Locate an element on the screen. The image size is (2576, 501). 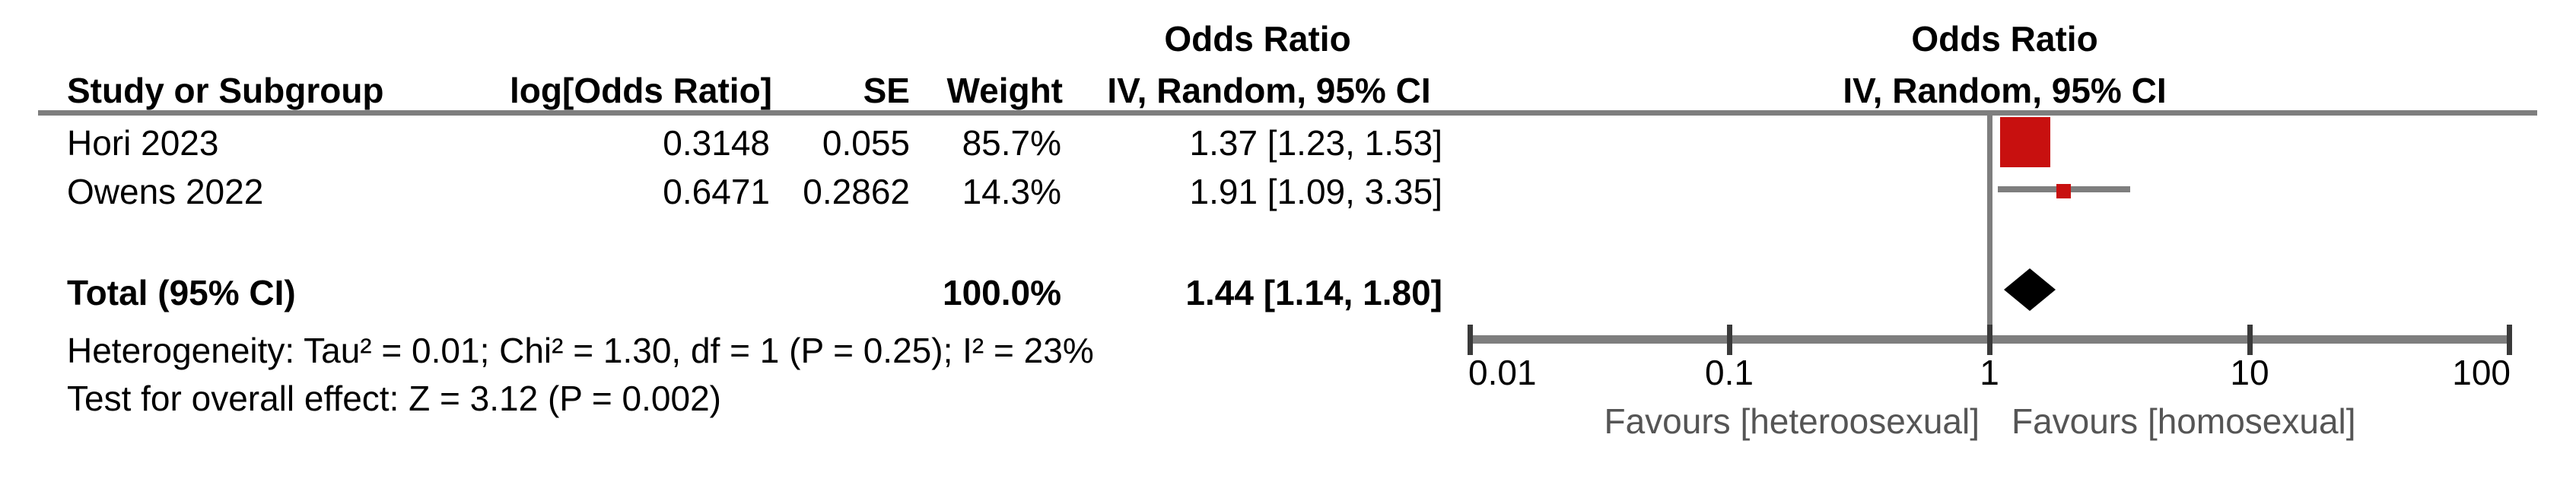
column-header-ci-plot: IV, Random, 95% CI is located at coordinates (2005, 90).